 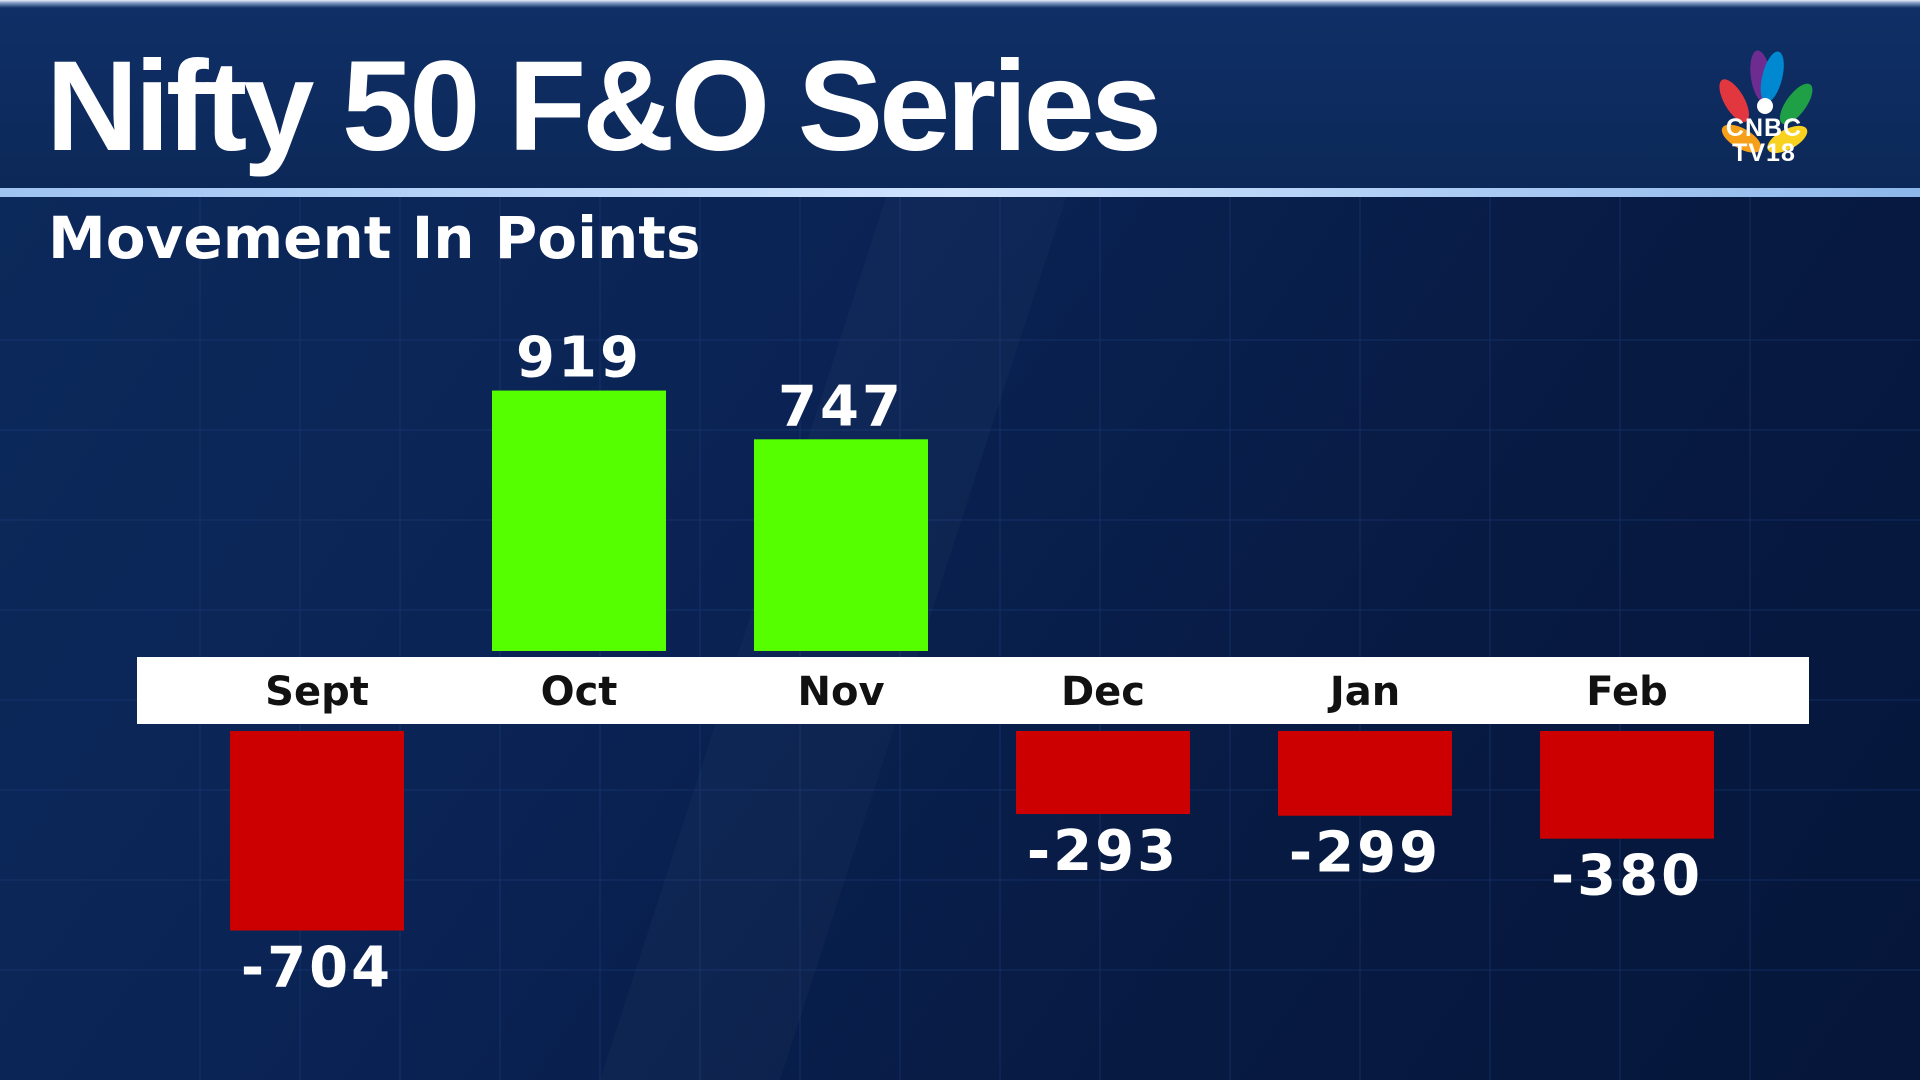 I want to click on channel-logo: CNBC TV18, so click(x=1764, y=141).